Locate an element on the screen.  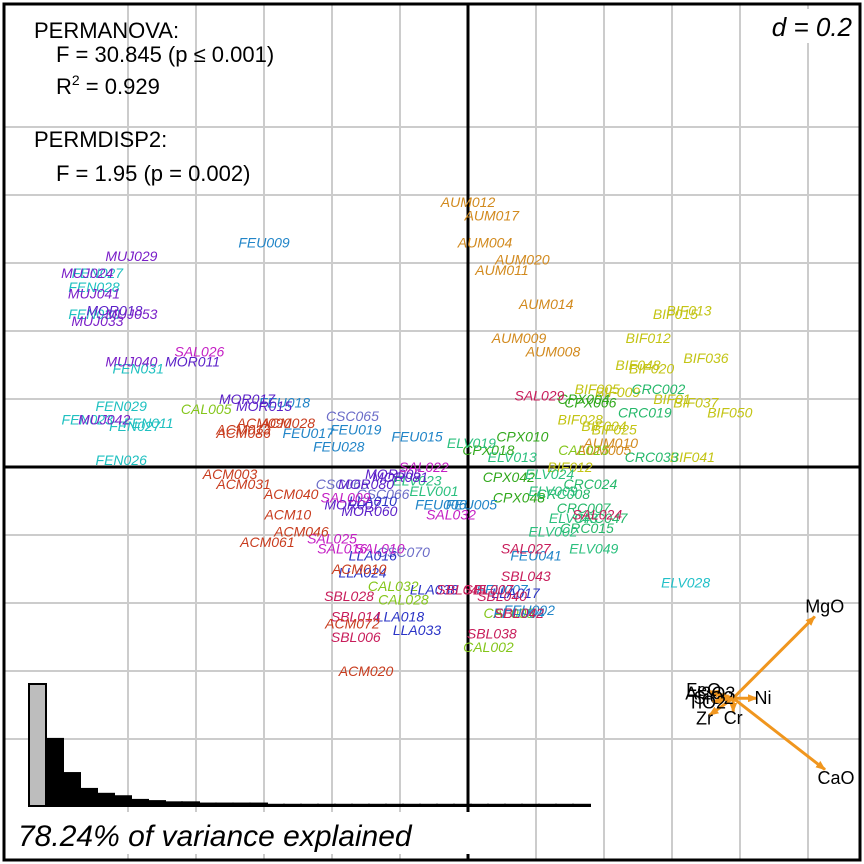
permdisp-title: PERMDISP2: is located at coordinates (100, 139).